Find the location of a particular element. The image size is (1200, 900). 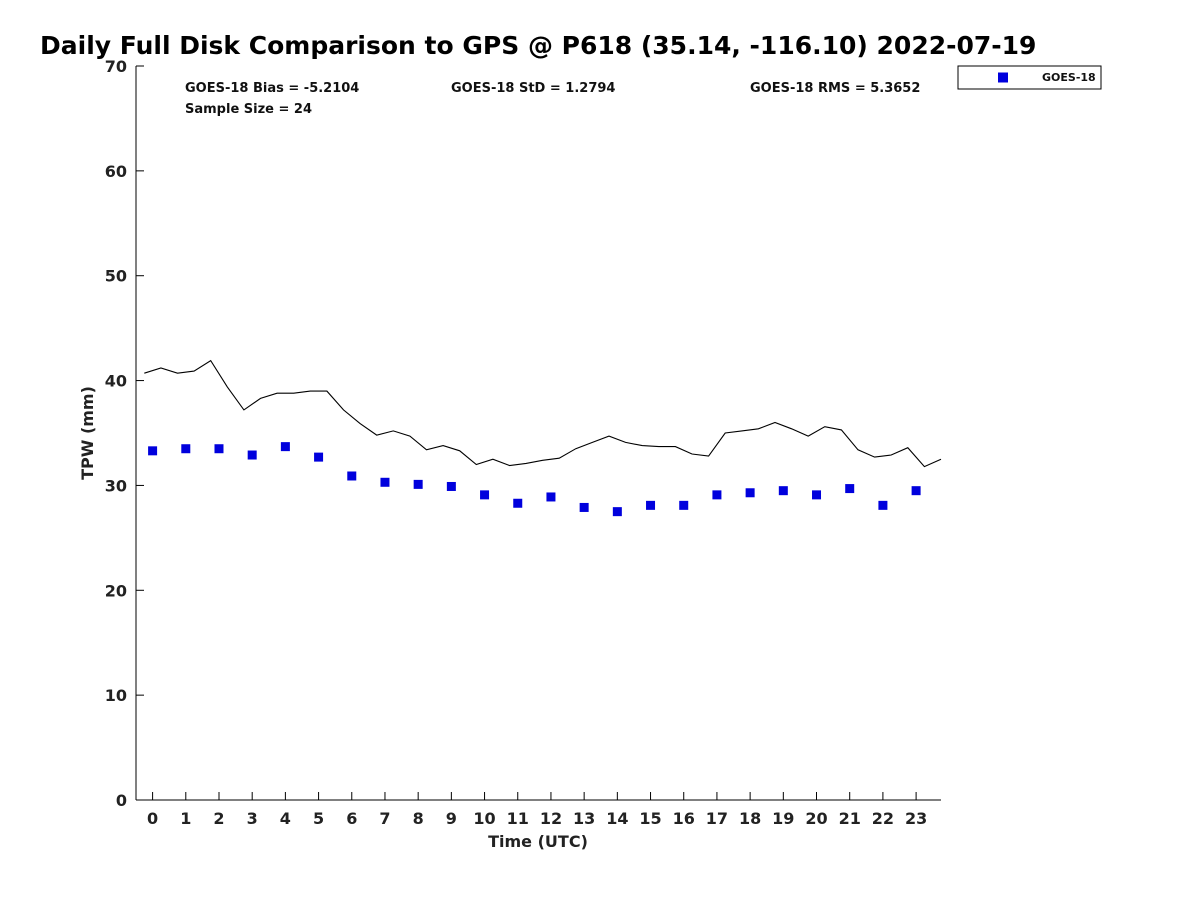

gps-line-series is located at coordinates (543, 413).